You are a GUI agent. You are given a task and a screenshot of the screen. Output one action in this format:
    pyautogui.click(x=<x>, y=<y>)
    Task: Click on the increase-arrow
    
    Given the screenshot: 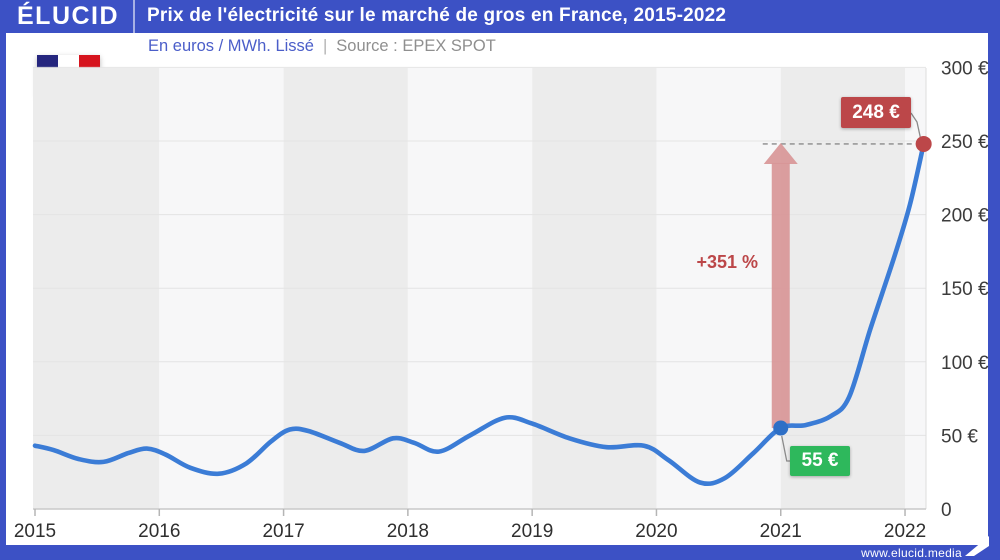 What is the action you would take?
    pyautogui.click(x=780, y=285)
    